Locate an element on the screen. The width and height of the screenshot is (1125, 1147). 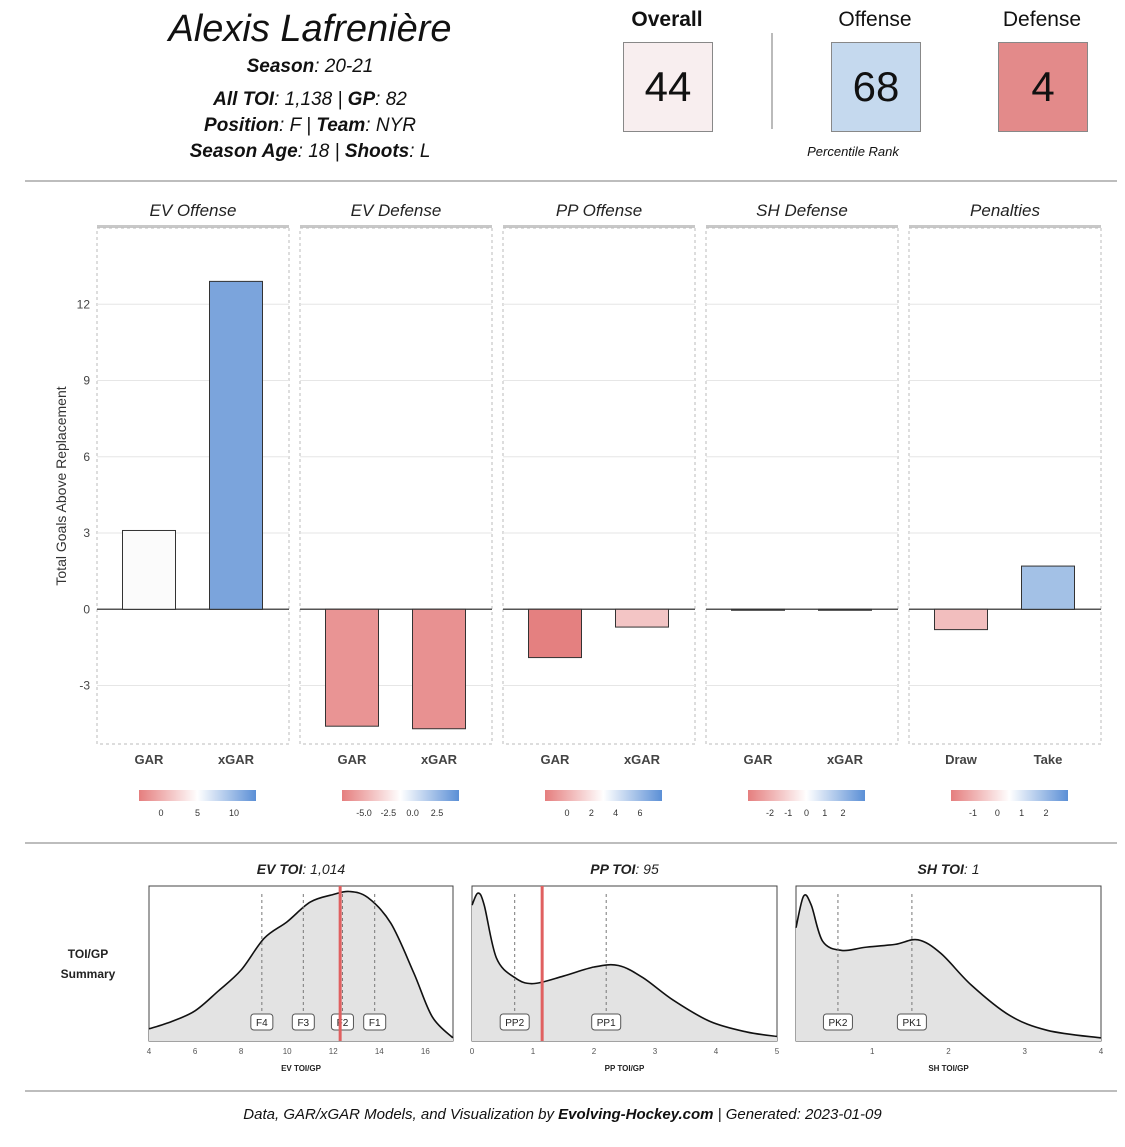
toi-panel: SH TOI: 1 PK2 PK1 1 2 3 4 SH TOI/GP is located at coordinates (949, 967).